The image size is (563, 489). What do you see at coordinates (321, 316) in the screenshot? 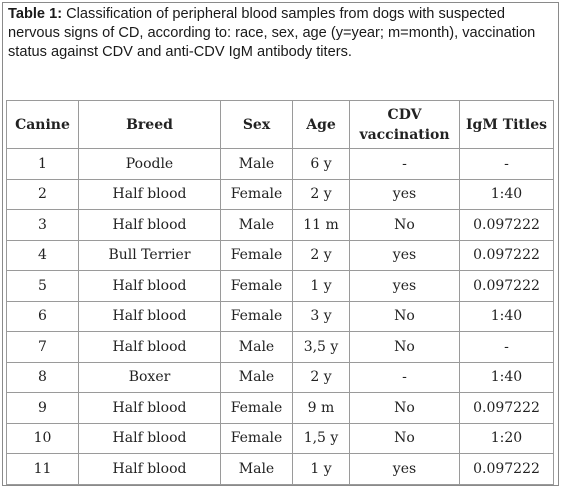
I see `cell-age: 3 y` at bounding box center [321, 316].